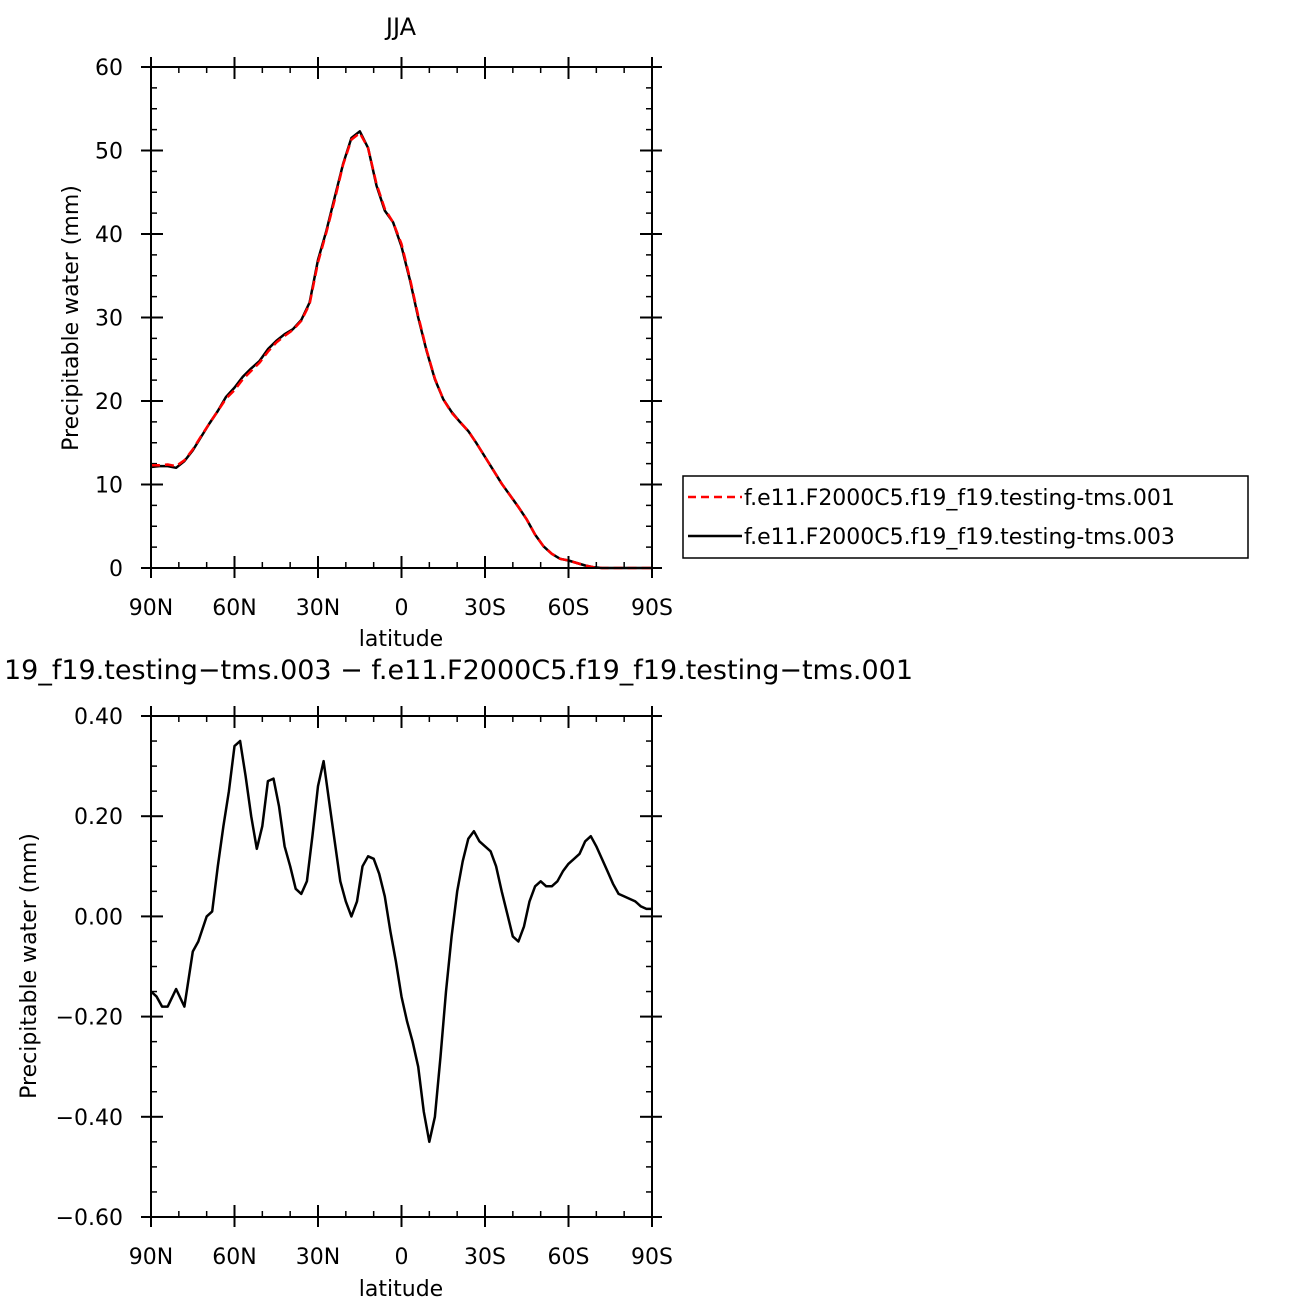 The image size is (1305, 1308). I want to click on top-chart-ytick-label: 20, so click(109, 402).